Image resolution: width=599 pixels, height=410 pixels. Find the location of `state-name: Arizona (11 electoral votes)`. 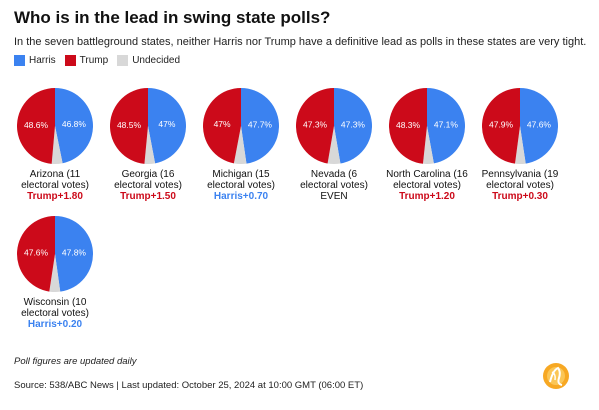

state-name: Arizona (11 electoral votes) is located at coordinates (55, 180).